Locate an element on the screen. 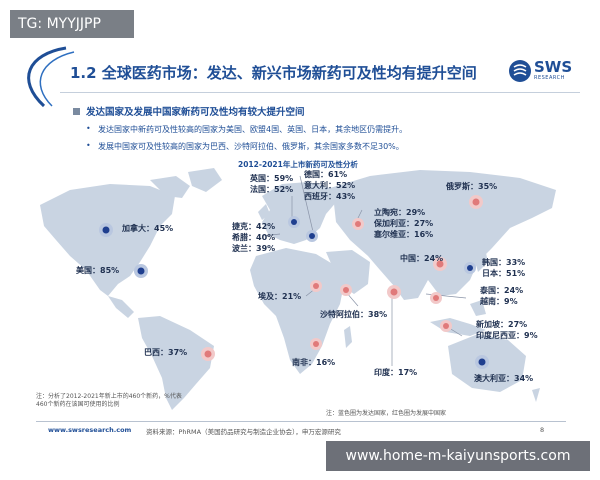 The height and width of the screenshot is (480, 600). bullet-developed: 发达国家中新药可及性较高的国家为美国、欧盟4国、英国、日本，其余地区仍需提升。 is located at coordinates (246, 129).